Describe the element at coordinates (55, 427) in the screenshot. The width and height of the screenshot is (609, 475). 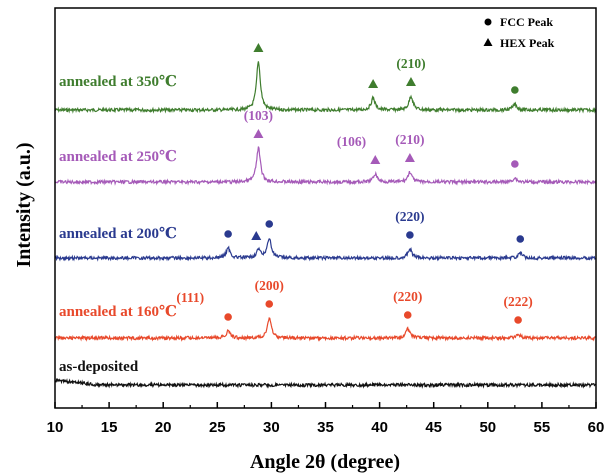
I see `x-tick-label: 10` at that location.